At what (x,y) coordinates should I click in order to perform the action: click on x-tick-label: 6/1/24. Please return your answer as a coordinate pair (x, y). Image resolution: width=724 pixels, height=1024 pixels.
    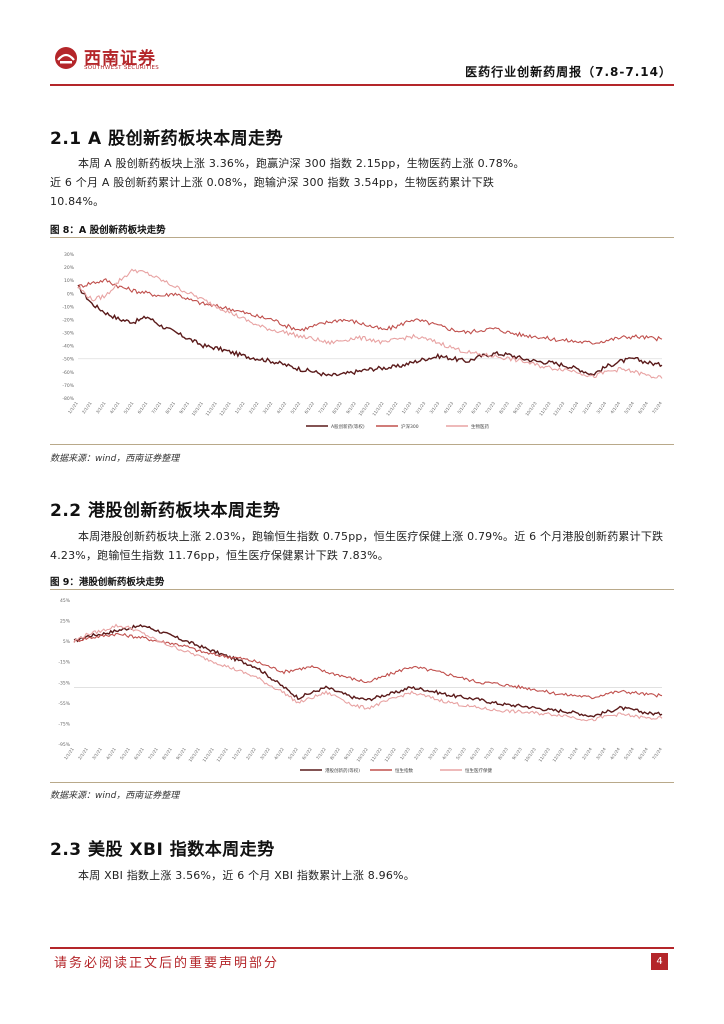
    Looking at the image, I should click on (643, 753).